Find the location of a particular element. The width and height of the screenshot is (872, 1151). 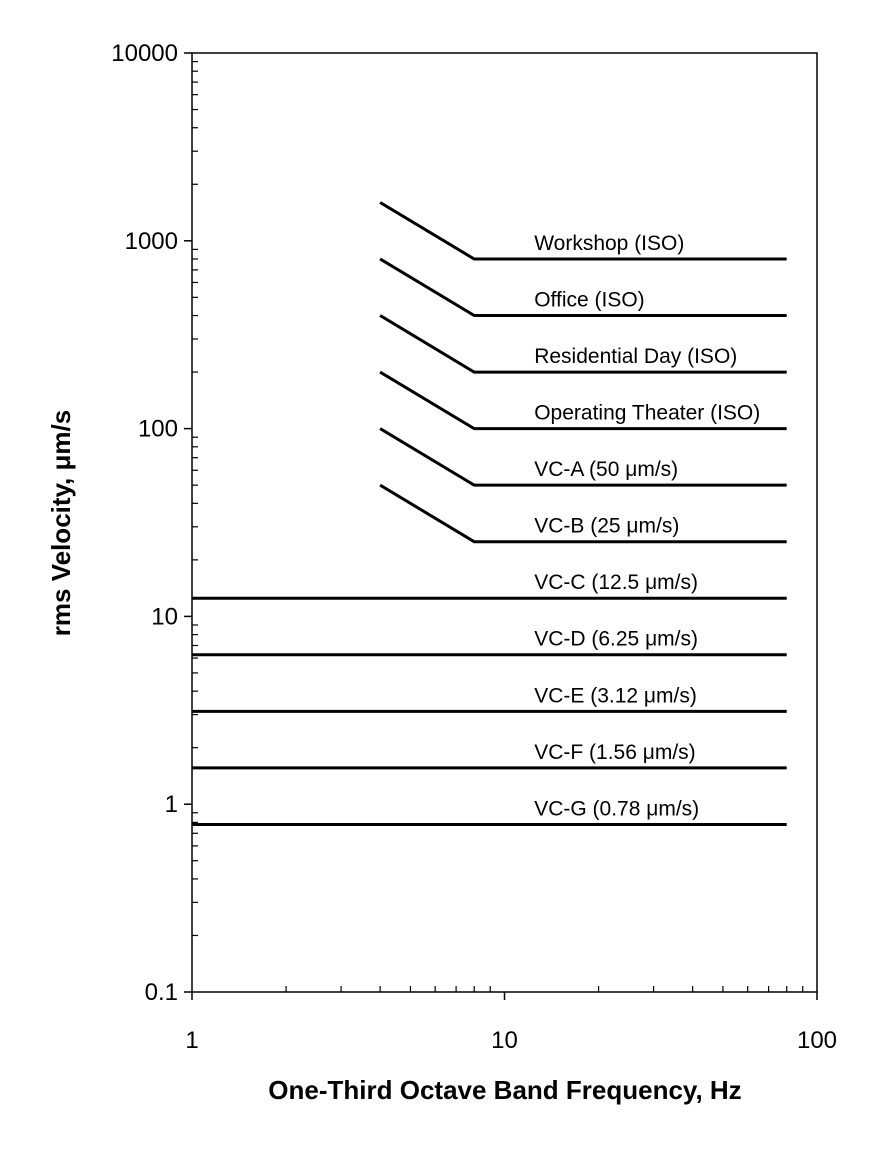

y-tick-labels: 0.1 1 10 100 1000 10000 is located at coordinates (144, 523).